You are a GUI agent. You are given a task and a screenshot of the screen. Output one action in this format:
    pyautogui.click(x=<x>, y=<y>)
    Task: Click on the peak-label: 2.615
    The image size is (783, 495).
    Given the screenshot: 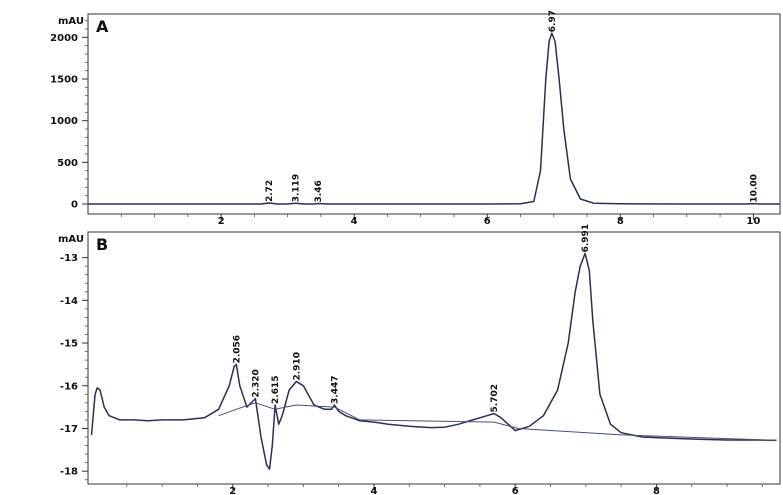 What is the action you would take?
    pyautogui.click(x=276, y=390)
    